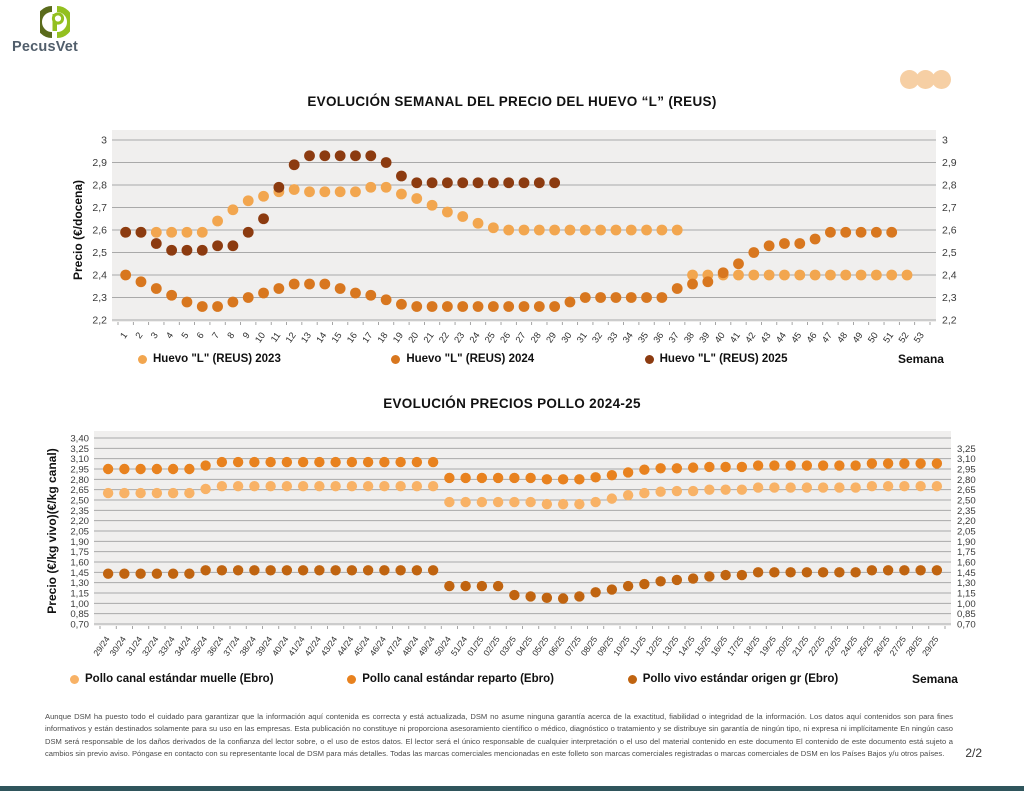 This screenshot has width=1024, height=791. I want to click on svg-text: 3, so click(154, 335).